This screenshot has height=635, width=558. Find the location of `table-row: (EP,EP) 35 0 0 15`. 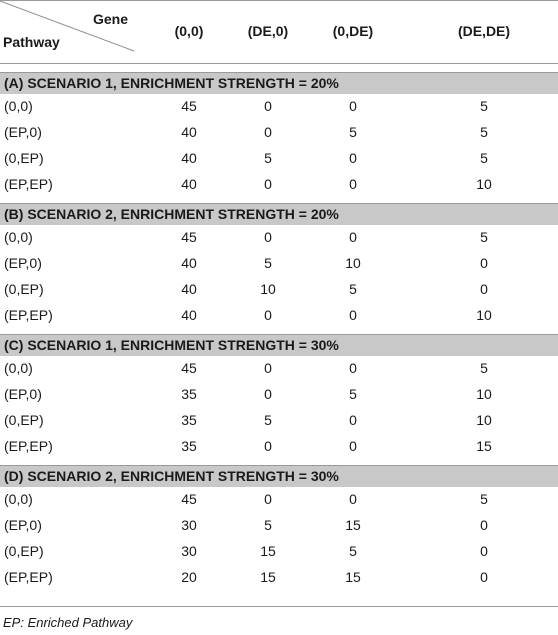

table-row: (EP,EP) 35 0 0 15 is located at coordinates (279, 447).